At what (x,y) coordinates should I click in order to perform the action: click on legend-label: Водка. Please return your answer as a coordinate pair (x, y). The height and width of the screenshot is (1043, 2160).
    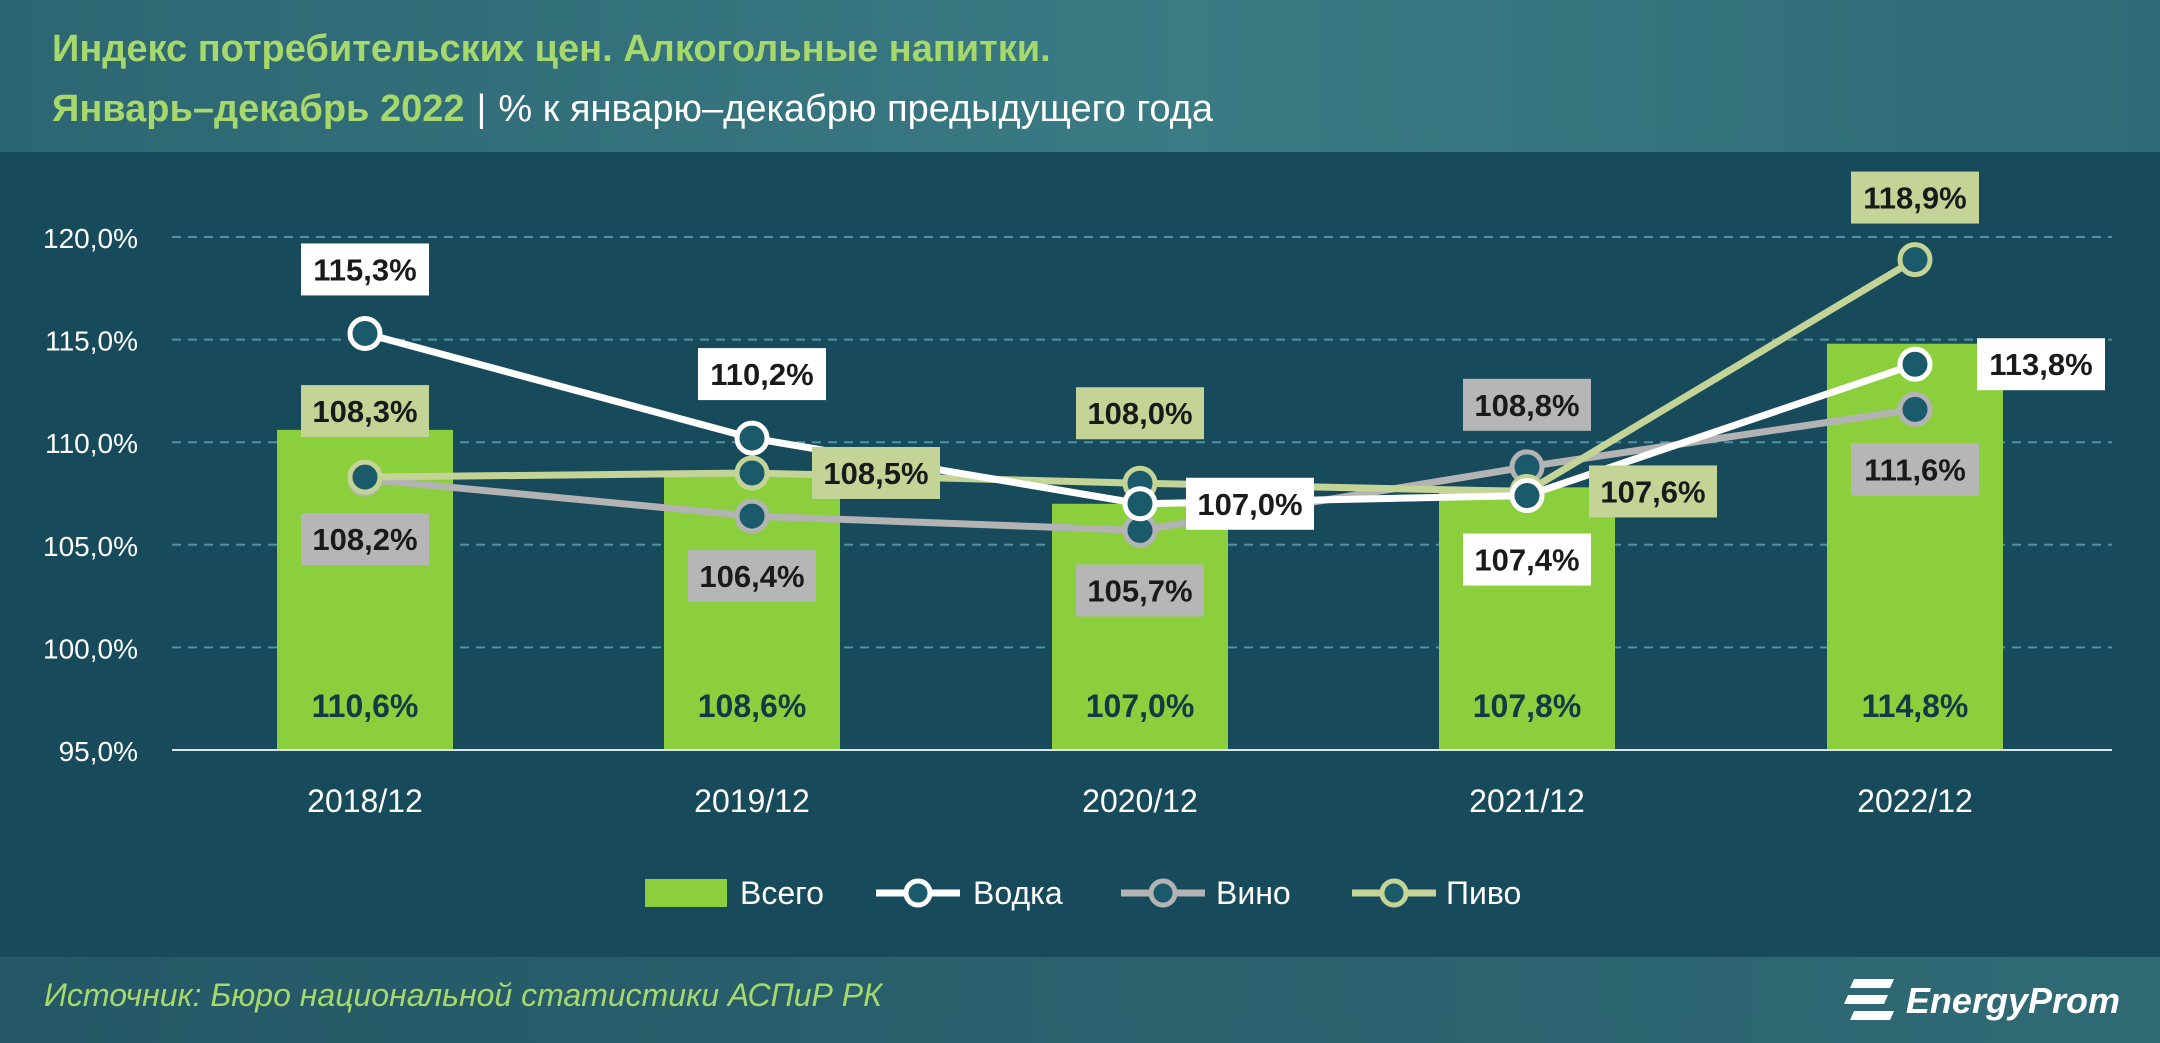
    Looking at the image, I should click on (1018, 893).